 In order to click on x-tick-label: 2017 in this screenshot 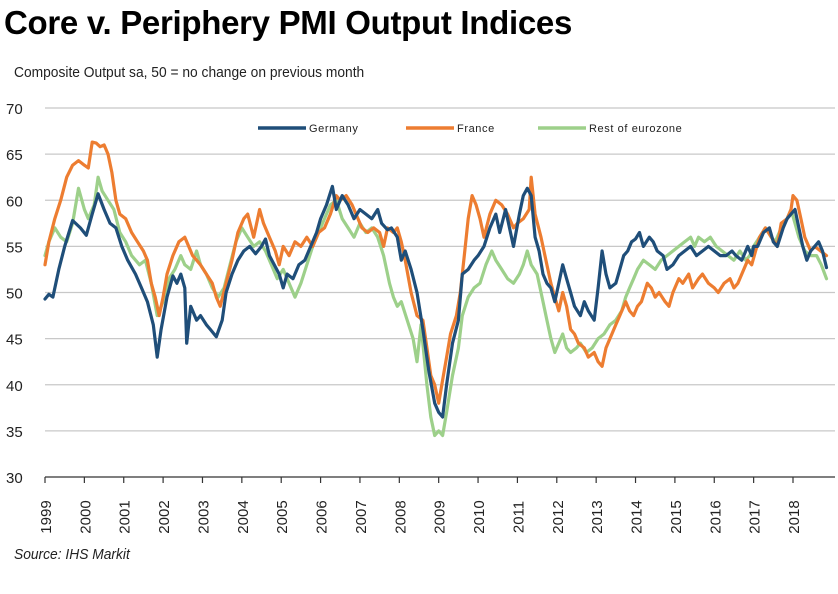, I will do `click(755, 516)`.